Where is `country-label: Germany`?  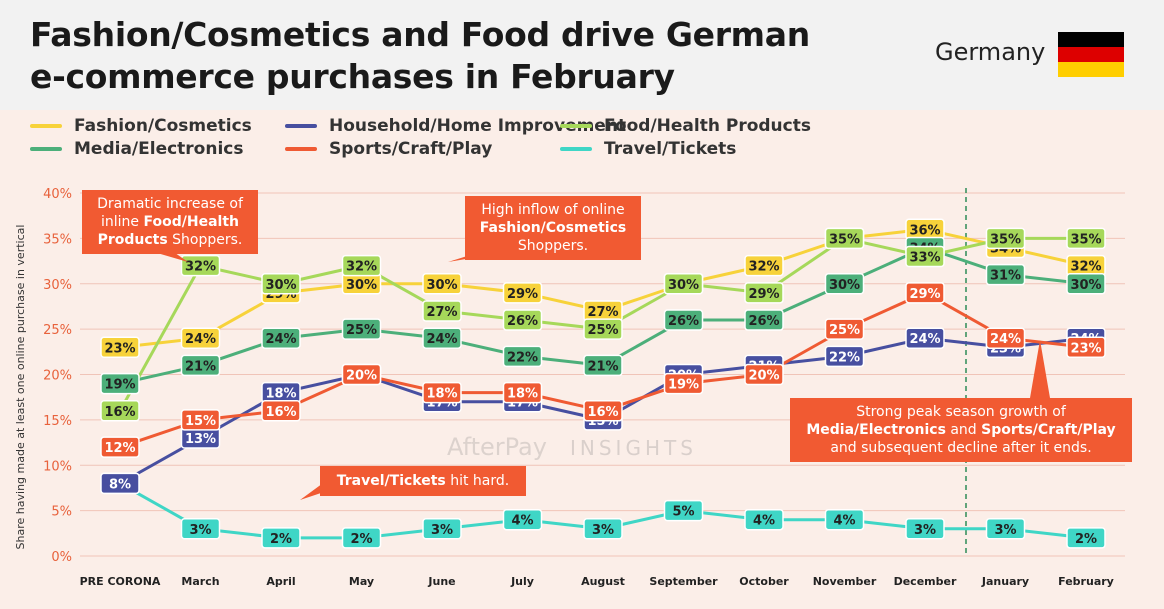 country-label: Germany is located at coordinates (990, 52).